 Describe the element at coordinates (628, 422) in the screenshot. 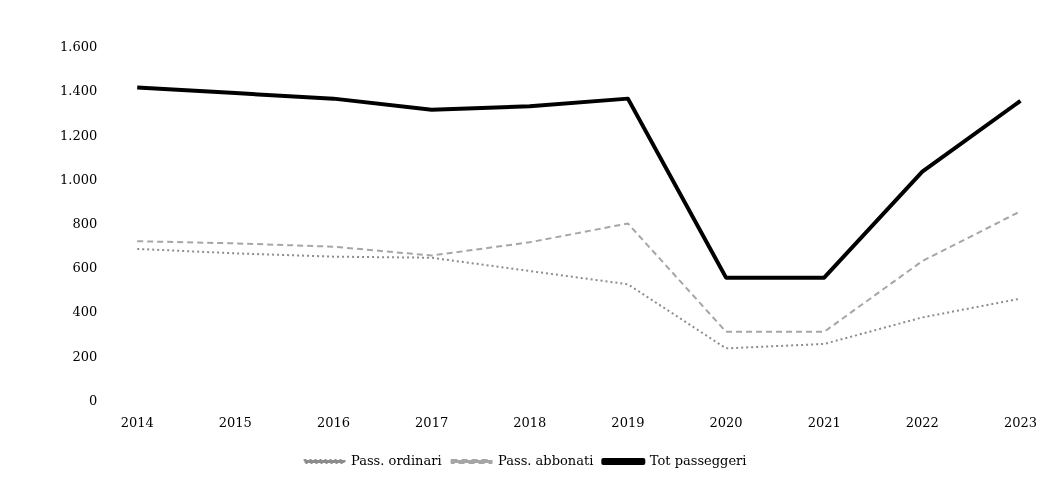

I see `x-tick-label: 2019` at that location.